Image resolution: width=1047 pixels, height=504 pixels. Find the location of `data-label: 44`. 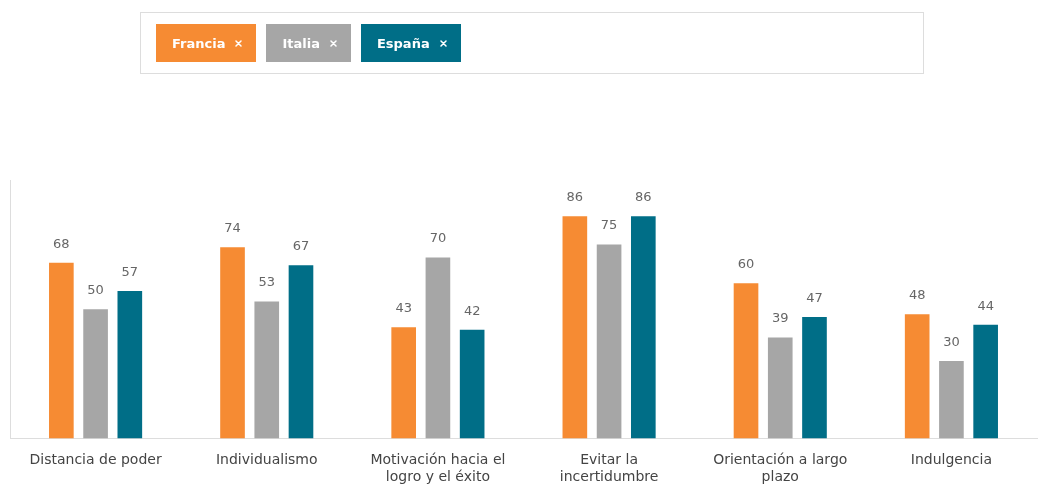

data-label: 44 is located at coordinates (985, 305).